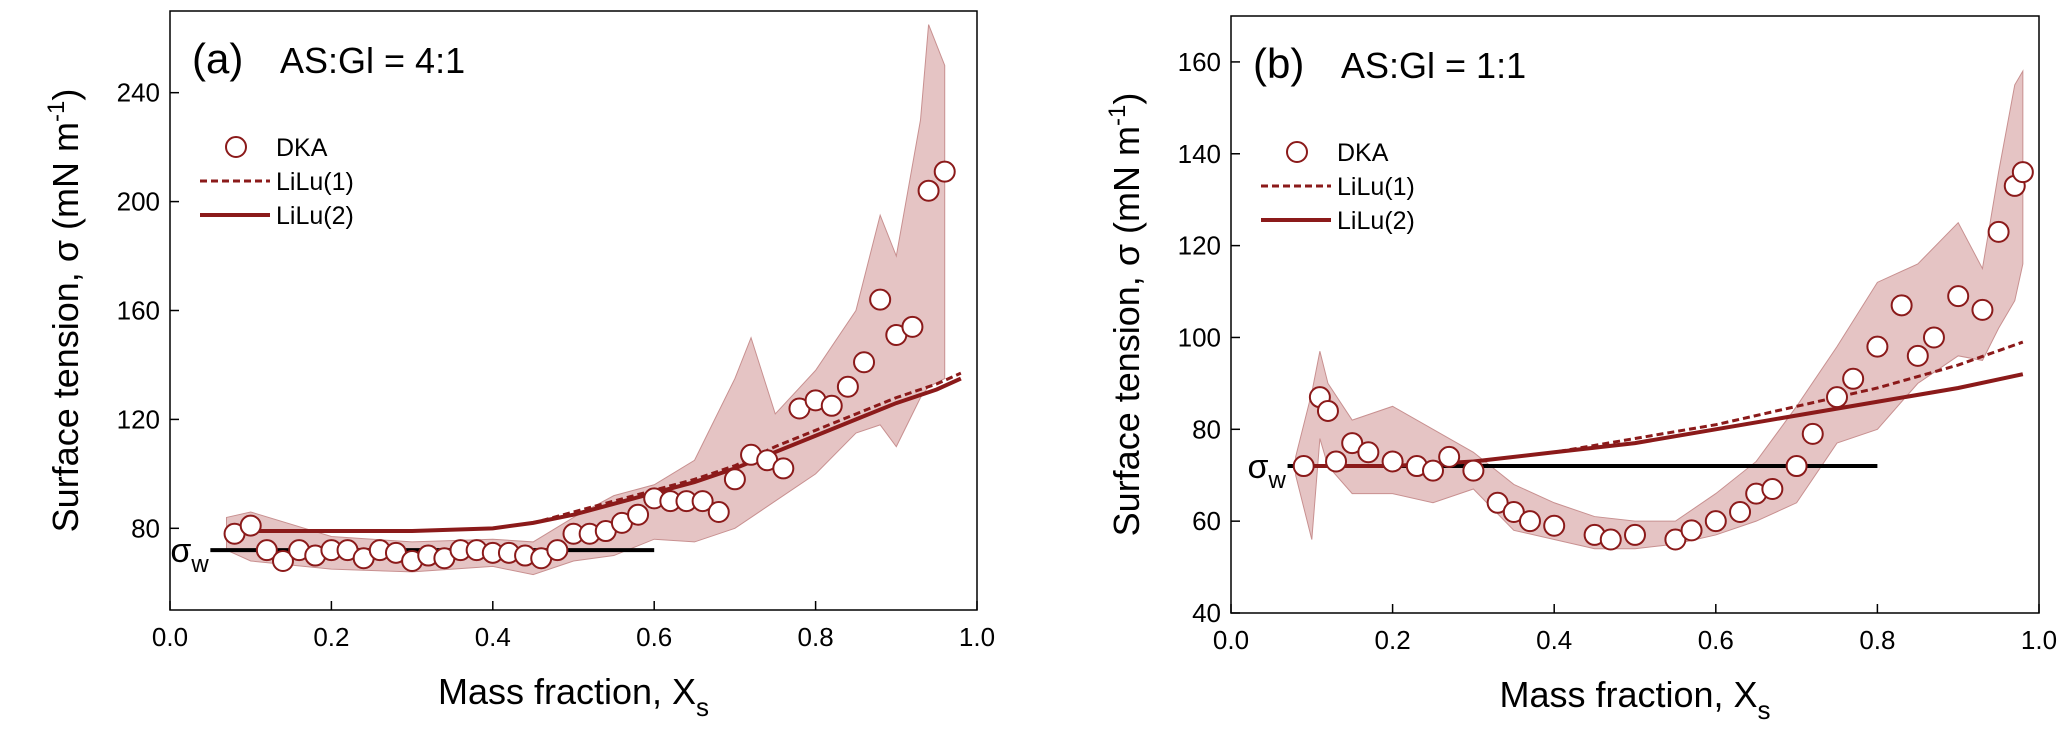  What do you see at coordinates (217, 58) in the screenshot?
I see `panel-label: (a)` at bounding box center [217, 58].